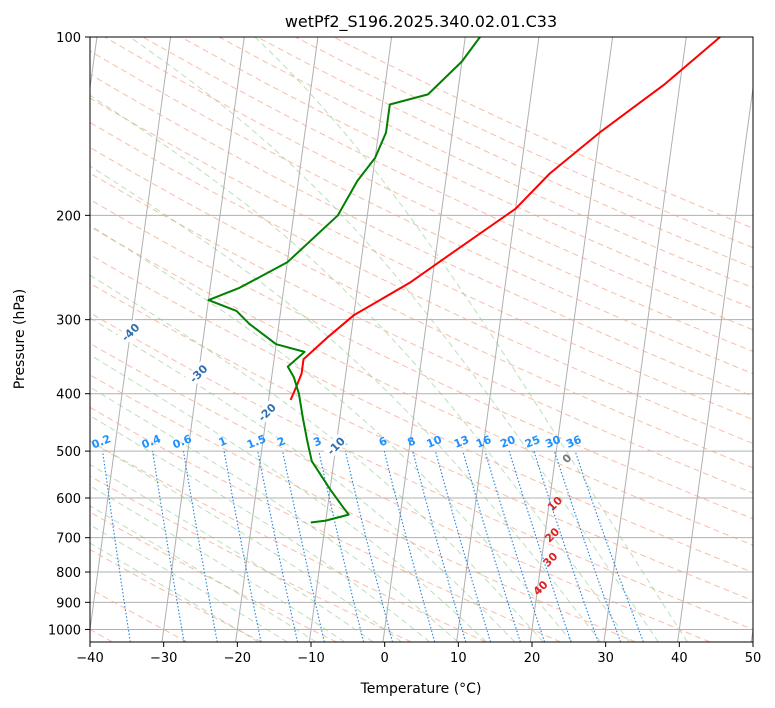 The width and height of the screenshot is (775, 708). What do you see at coordinates (318, 441) in the screenshot?
I see `mixing-ratio-label: 3` at bounding box center [318, 441].